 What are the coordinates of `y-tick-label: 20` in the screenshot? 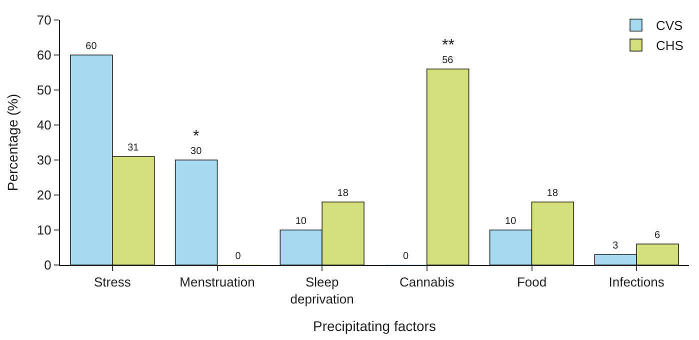 It's located at (44, 195).